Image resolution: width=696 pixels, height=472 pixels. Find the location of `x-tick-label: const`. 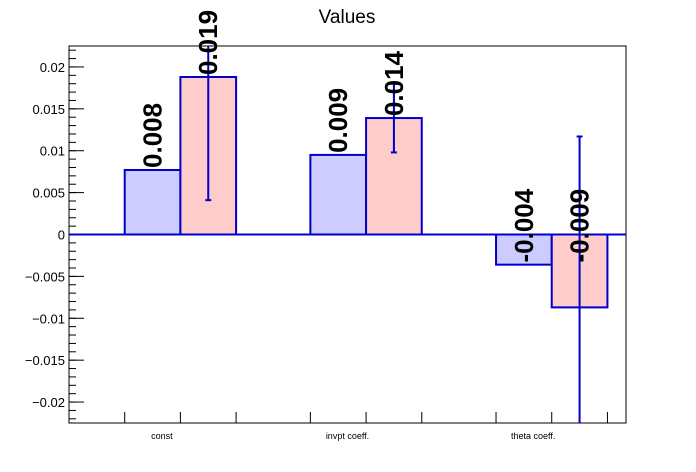

x-tick-label: const is located at coordinates (162, 436).